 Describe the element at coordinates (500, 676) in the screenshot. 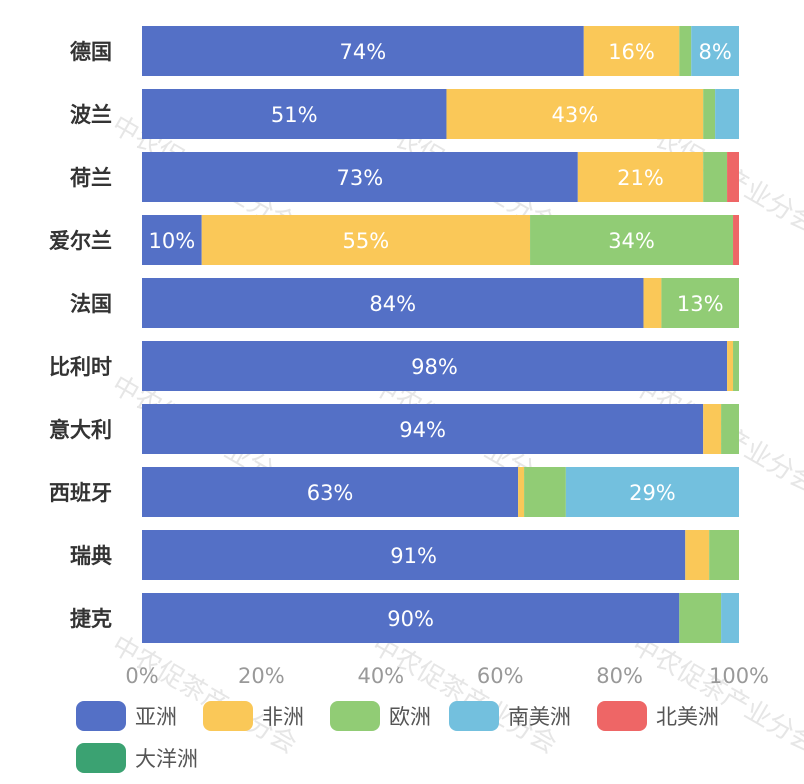

I see `x-tick-label: 60%` at that location.